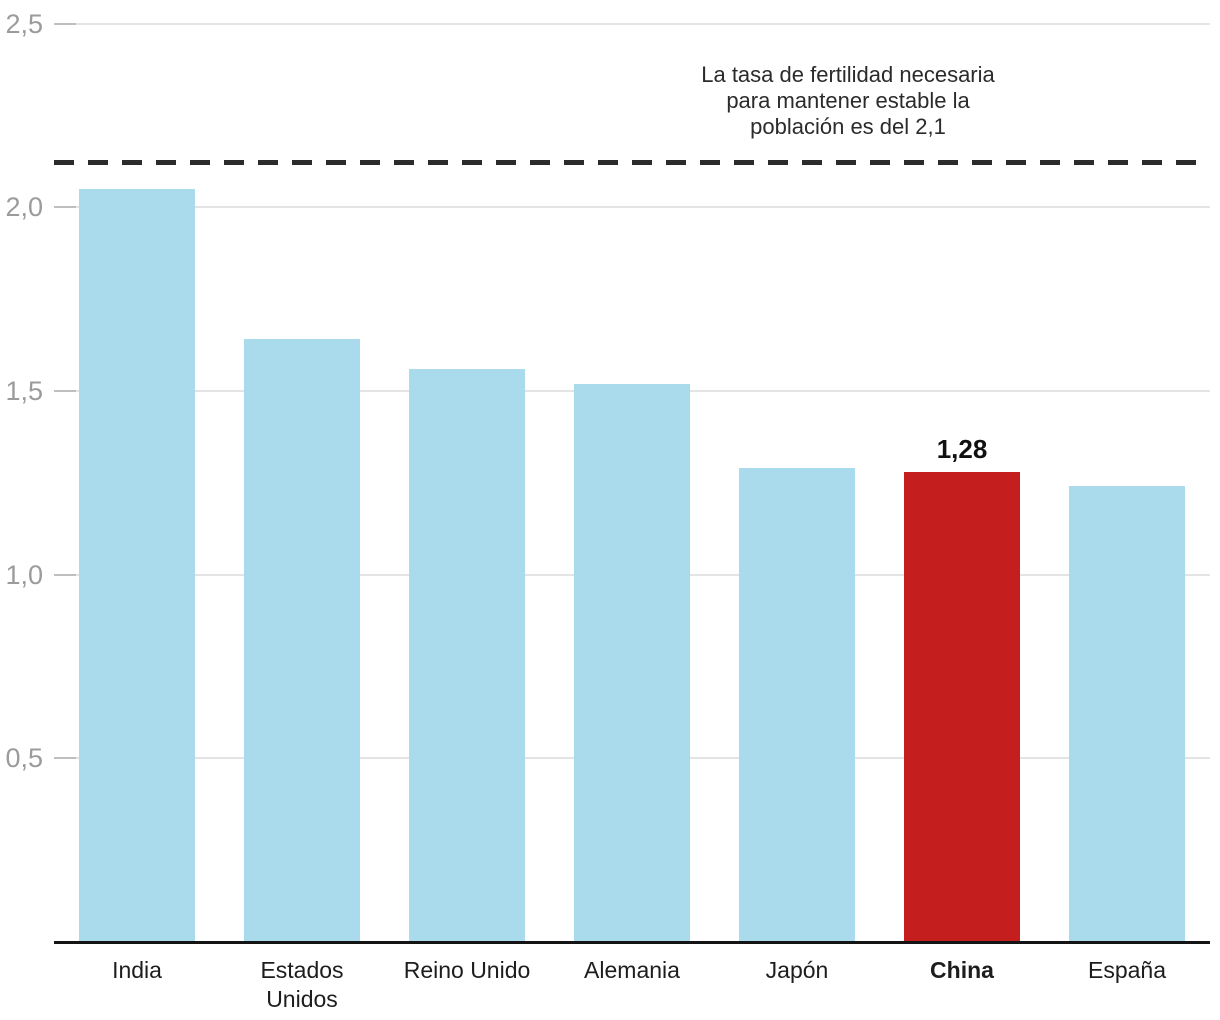  What do you see at coordinates (962, 707) in the screenshot?
I see `bar-highlight-china` at bounding box center [962, 707].